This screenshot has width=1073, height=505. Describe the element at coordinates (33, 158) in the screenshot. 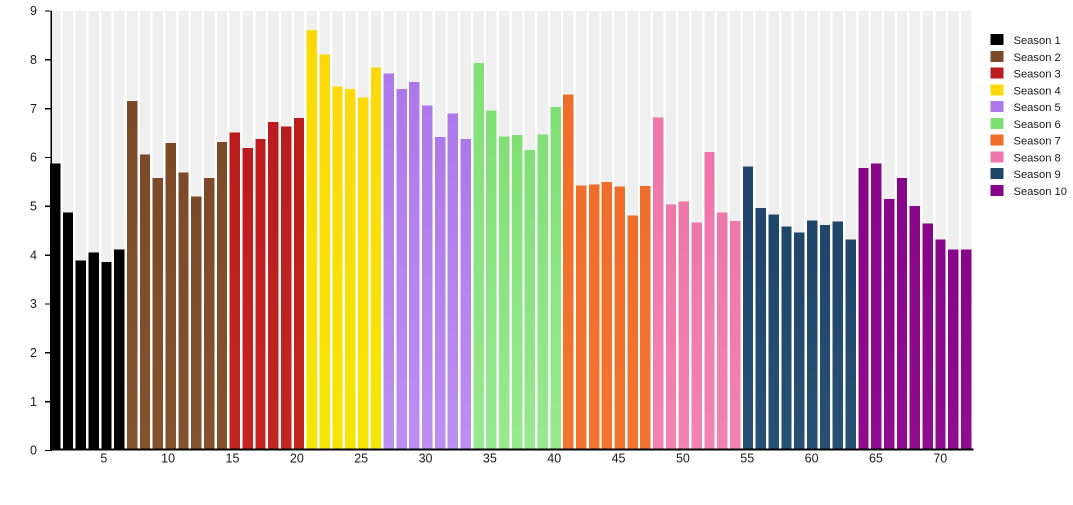

I see `svg-text: 6` at that location.